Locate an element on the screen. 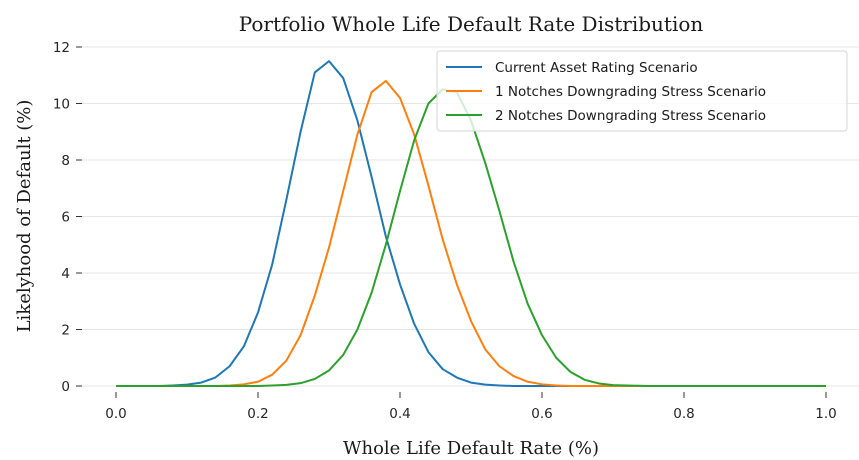 Image resolution: width=859 pixels, height=460 pixels. legend-label-1: Current Asset Rating Scenario is located at coordinates (596, 68).